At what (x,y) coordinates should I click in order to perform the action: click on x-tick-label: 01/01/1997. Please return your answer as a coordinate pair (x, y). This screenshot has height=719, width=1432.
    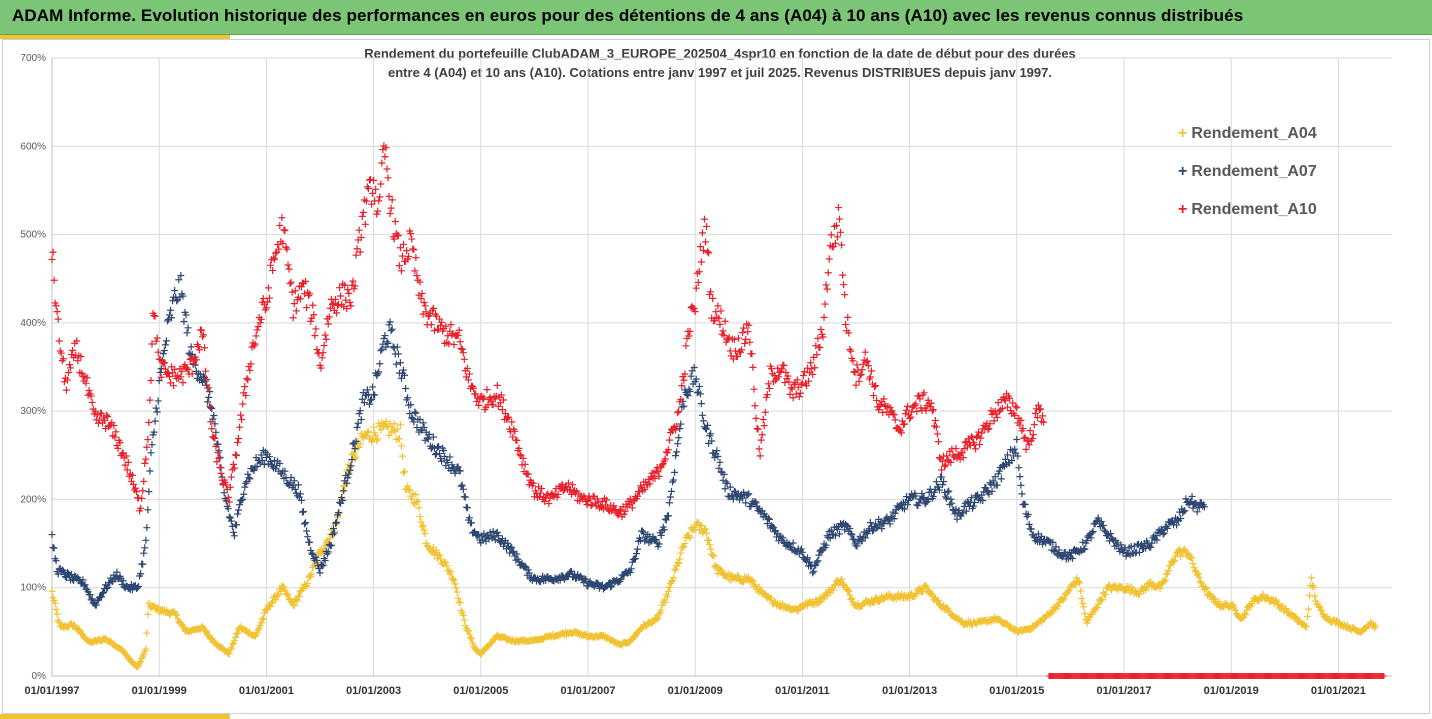
    Looking at the image, I should click on (51, 691).